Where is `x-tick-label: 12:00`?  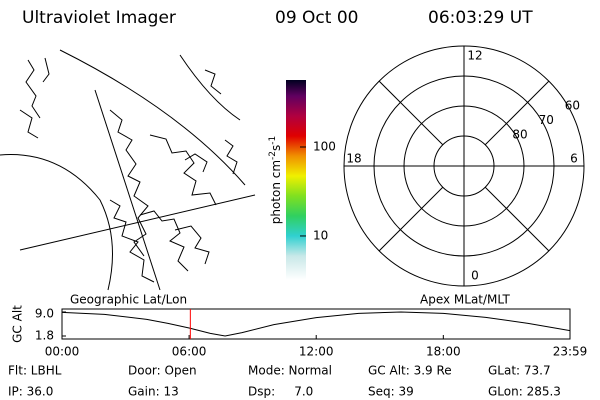
x-tick-label: 12:00 is located at coordinates (316, 352).